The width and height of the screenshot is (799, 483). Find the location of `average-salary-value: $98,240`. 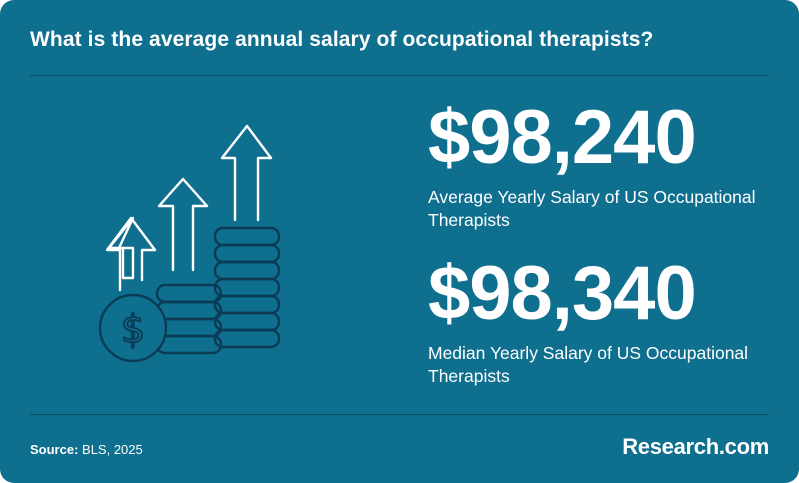

average-salary-value: $98,240 is located at coordinates (562, 137).